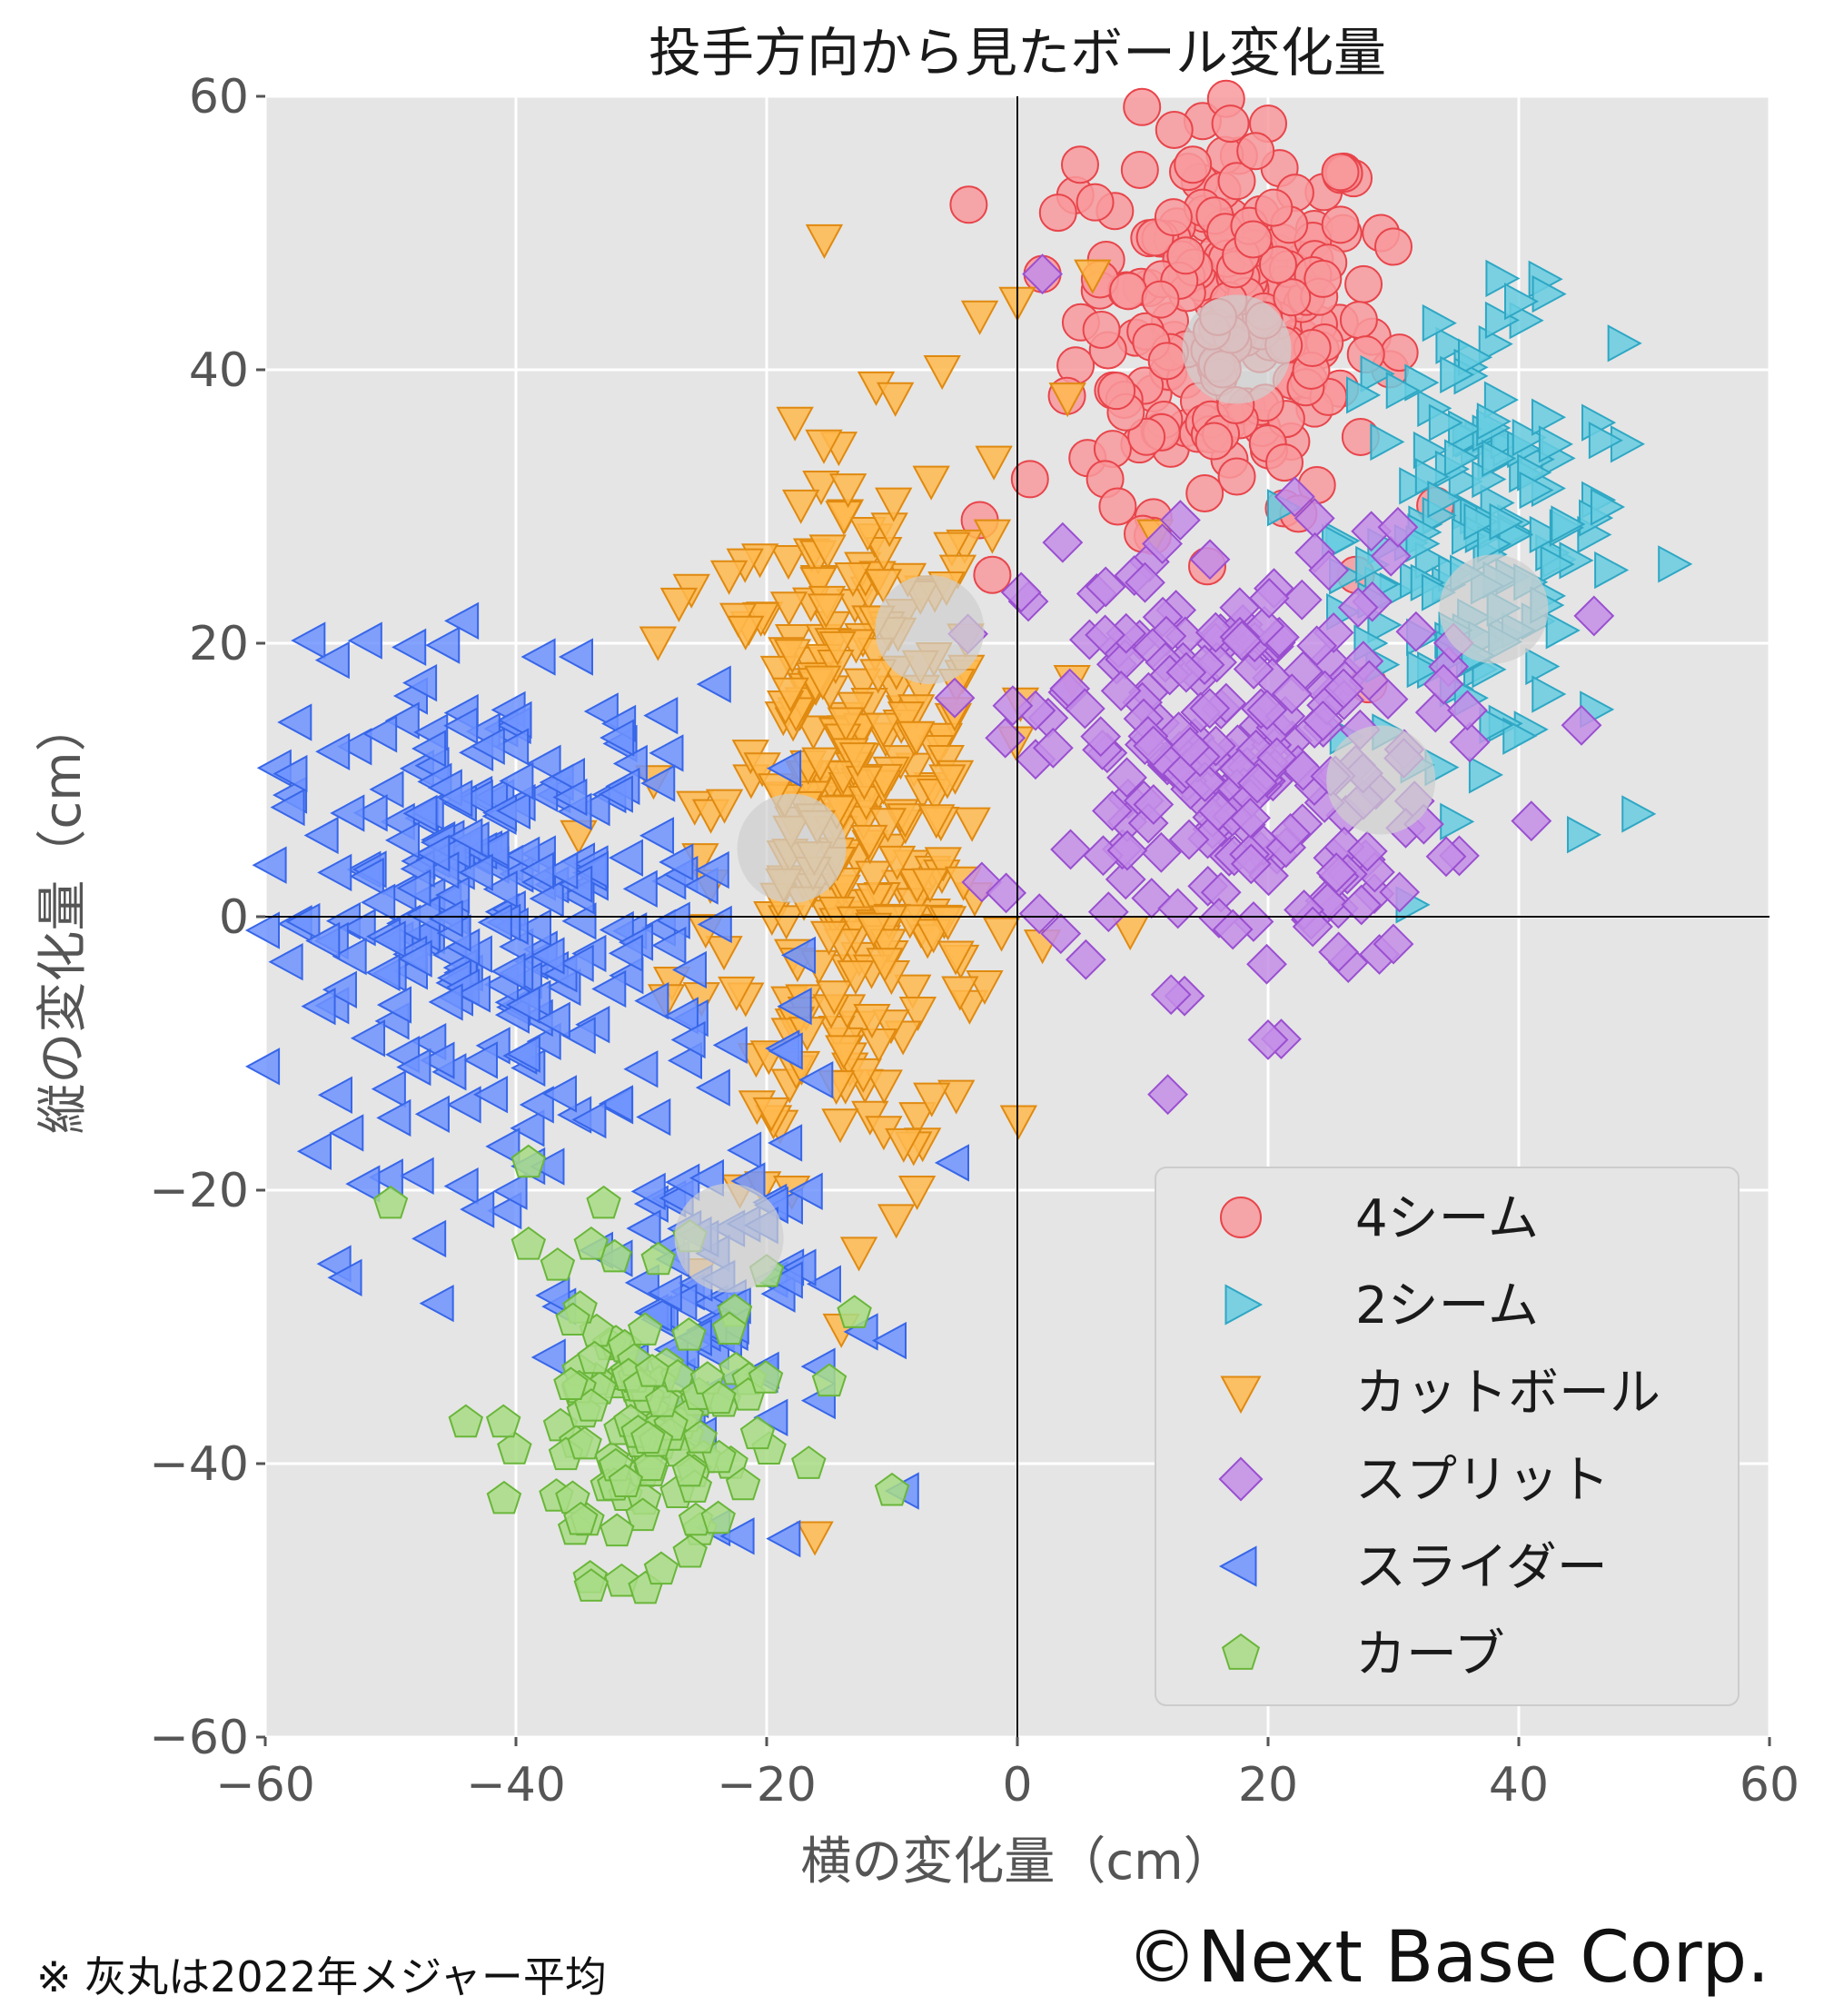 Image resolution: width=1824 pixels, height=2016 pixels. I want to click on chart-title: 投手方向から見たボール変化量, so click(1017, 53).